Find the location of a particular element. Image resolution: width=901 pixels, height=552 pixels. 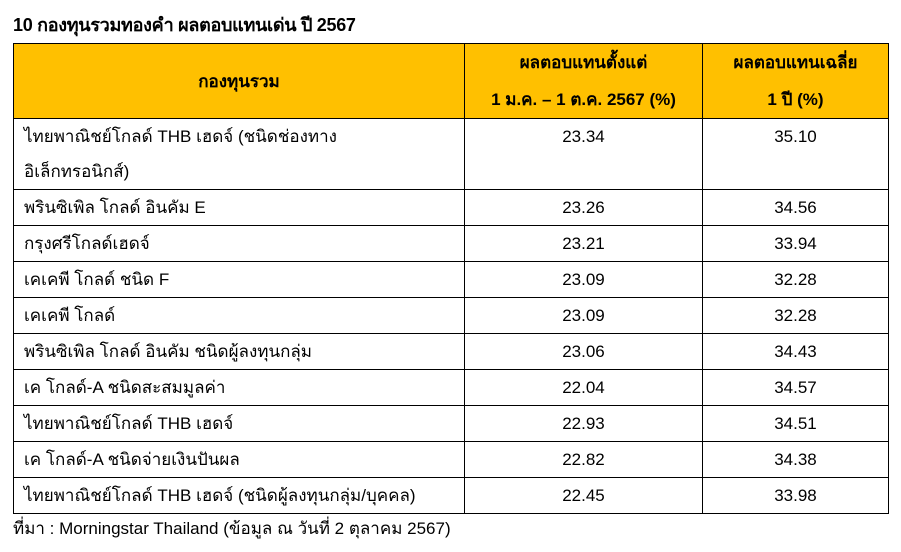

header-avg-line2: 1 ปี (%) is located at coordinates (795, 99).